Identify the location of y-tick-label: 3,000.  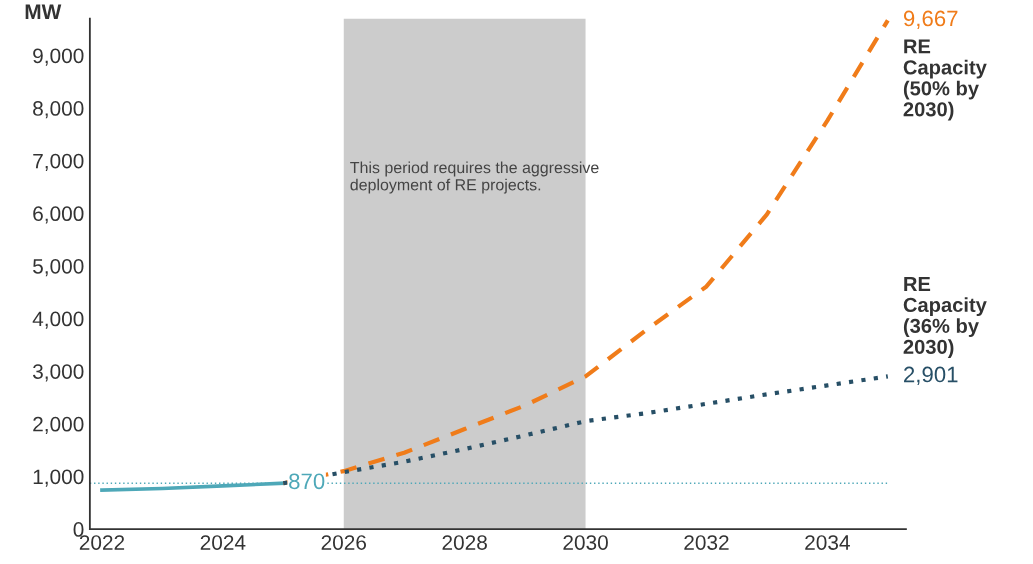
(58, 373).